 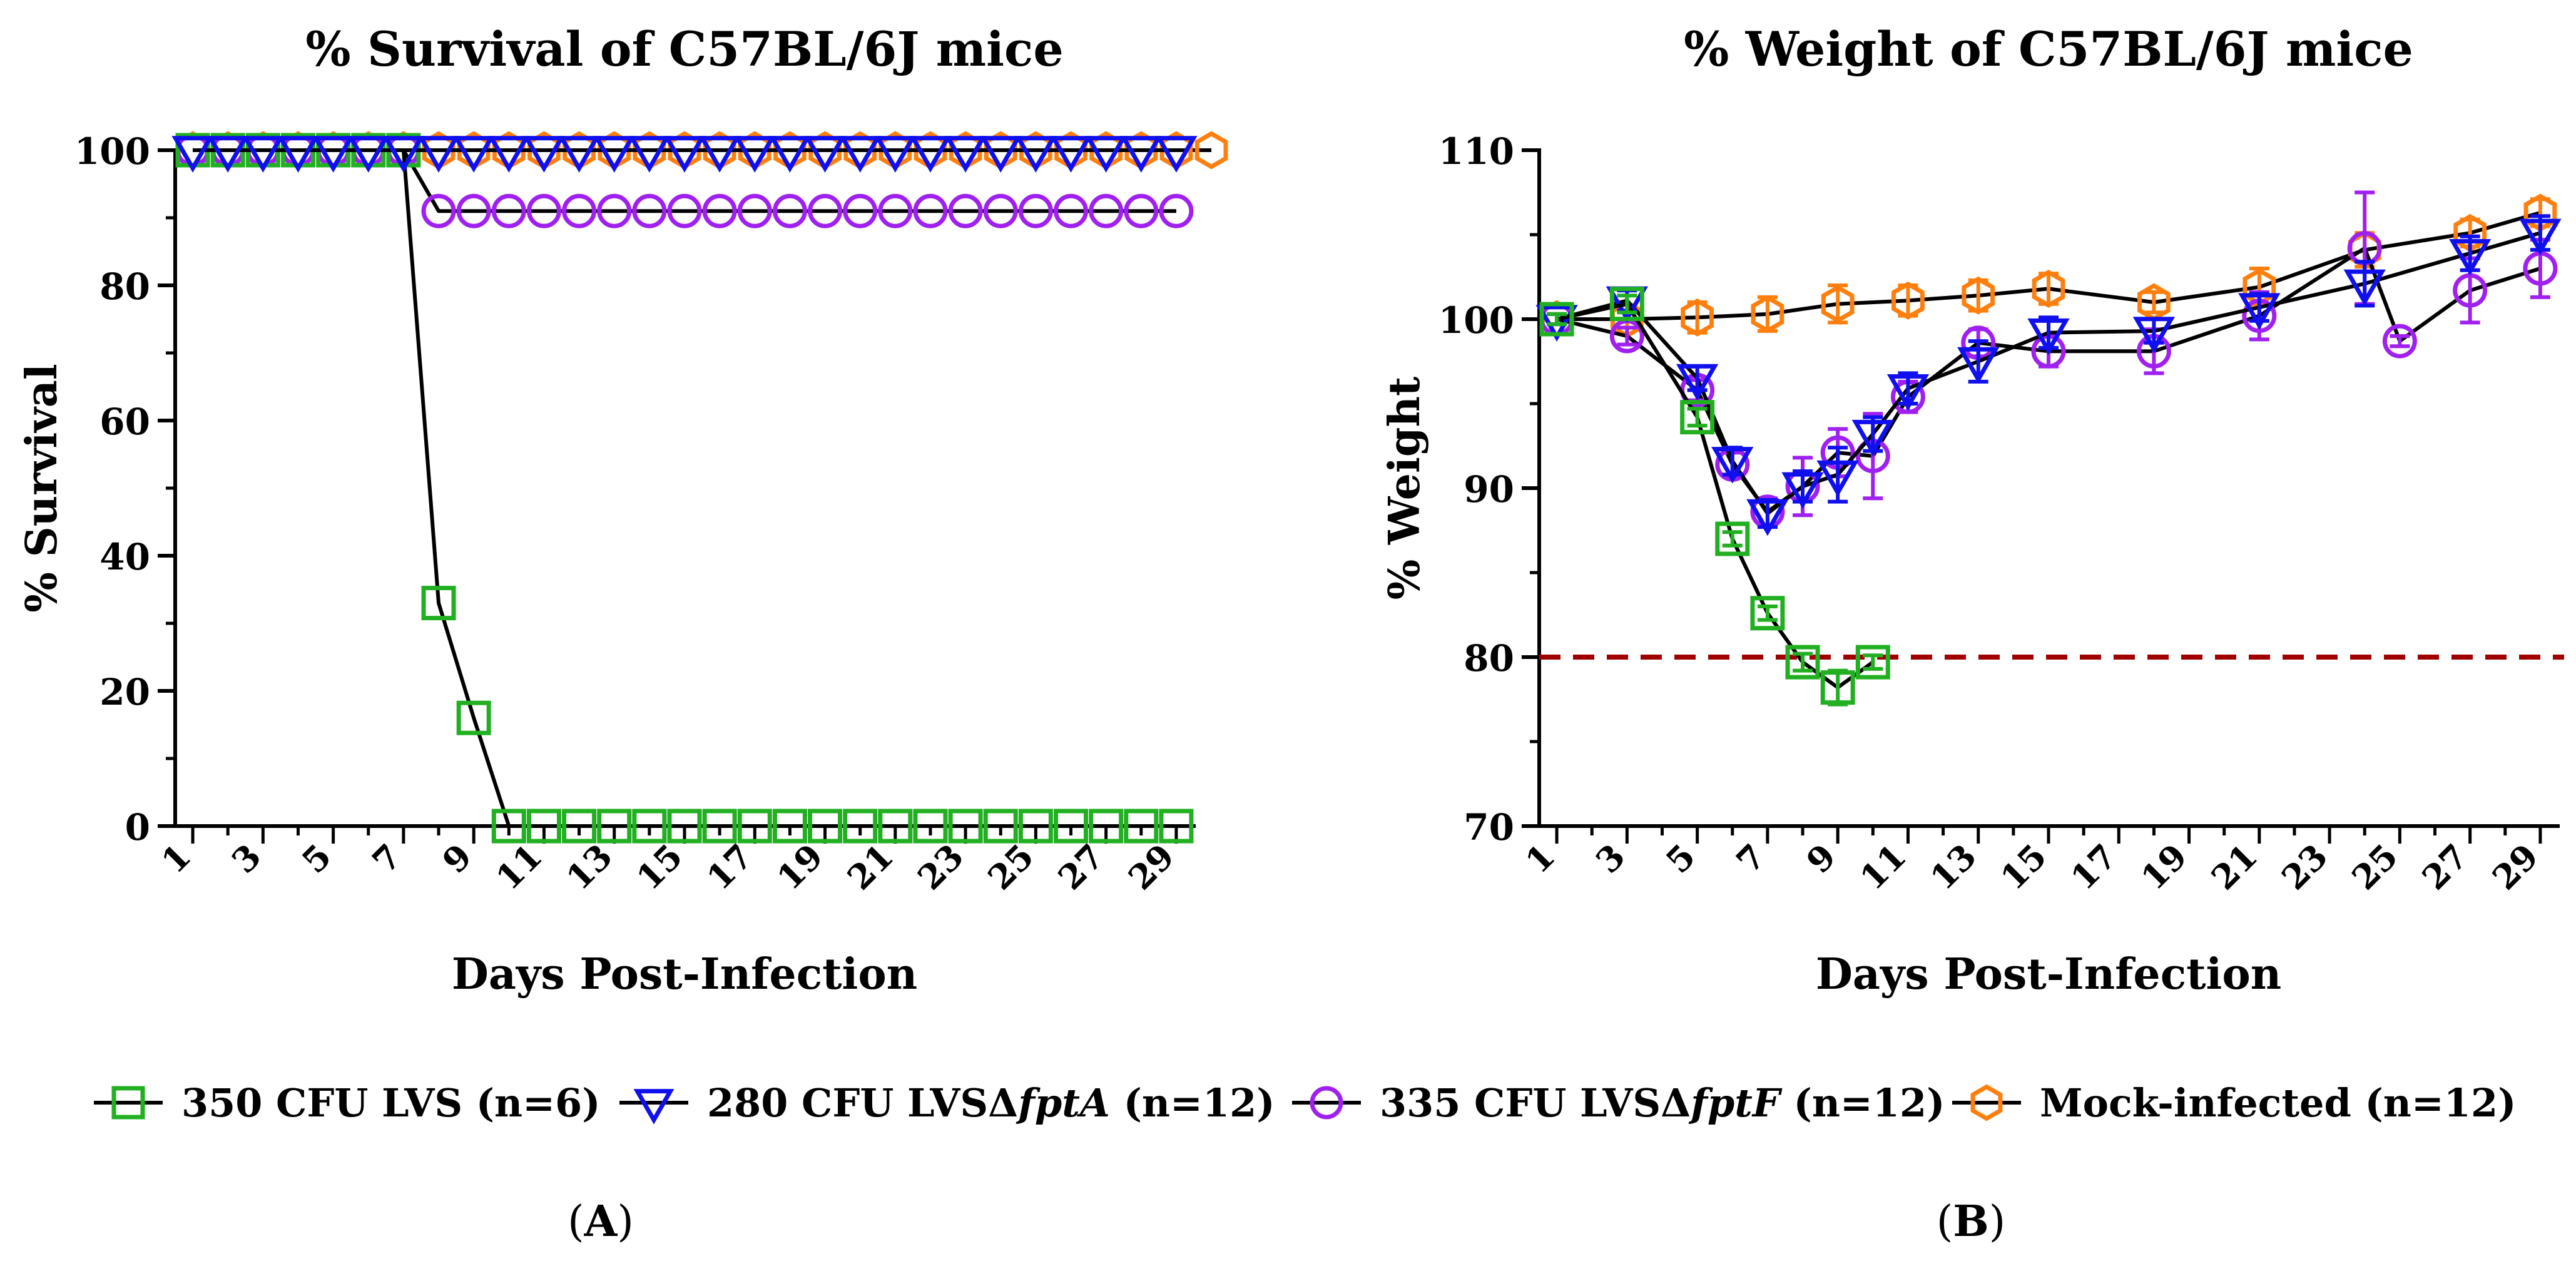 I want to click on y-tick-label: 20, so click(x=125, y=692).